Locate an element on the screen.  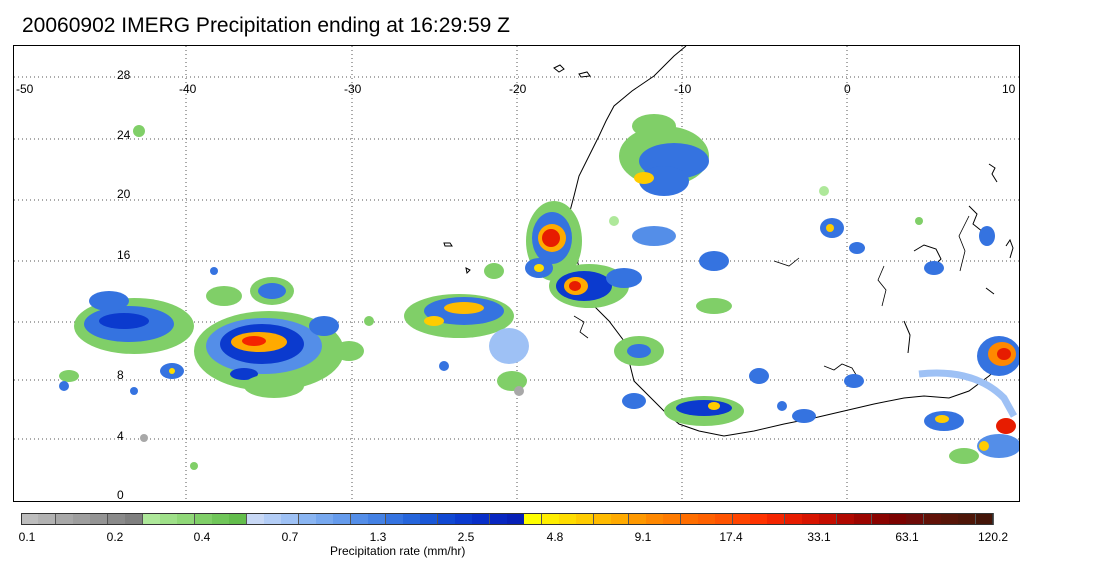
colorbar-tick: 9.1 is located at coordinates (643, 537).